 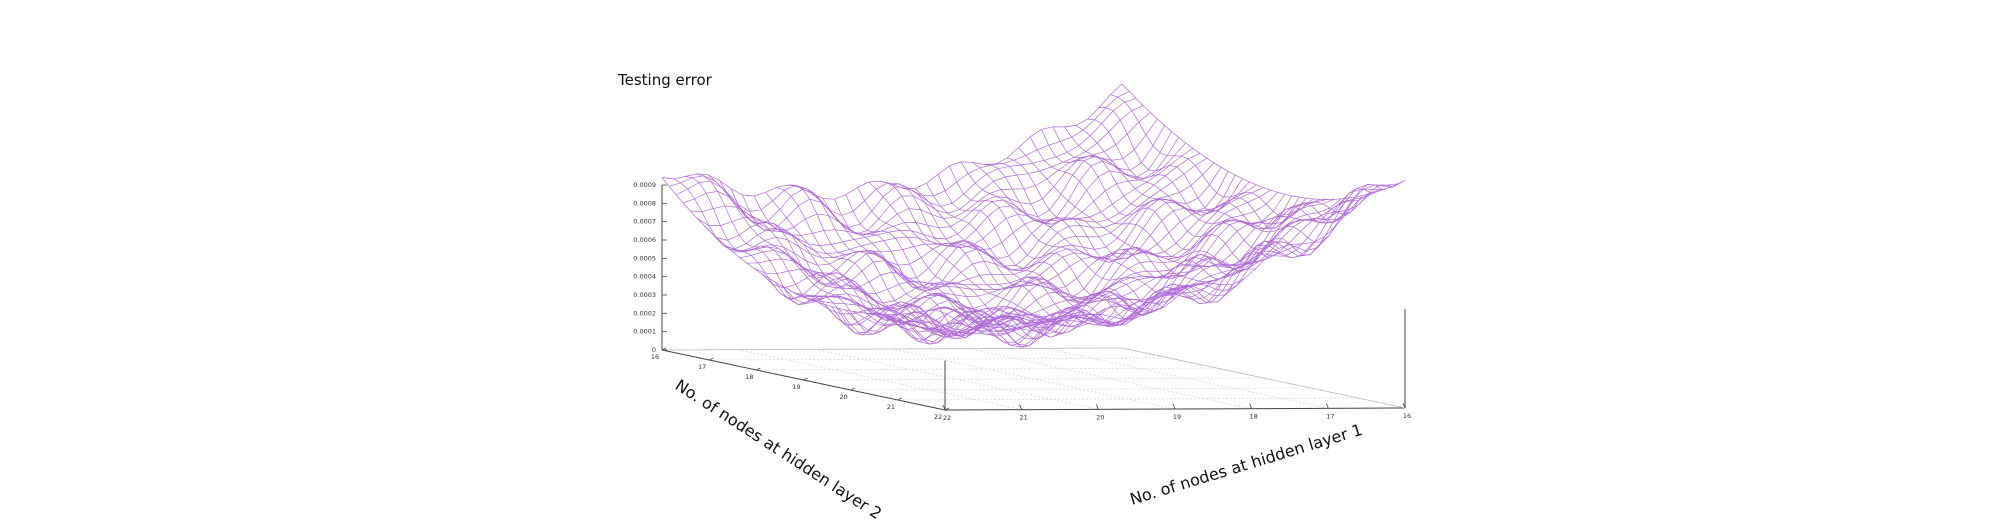 I want to click on y-axis-label: No. of nodes at hidden layer 2, so click(x=778, y=449).